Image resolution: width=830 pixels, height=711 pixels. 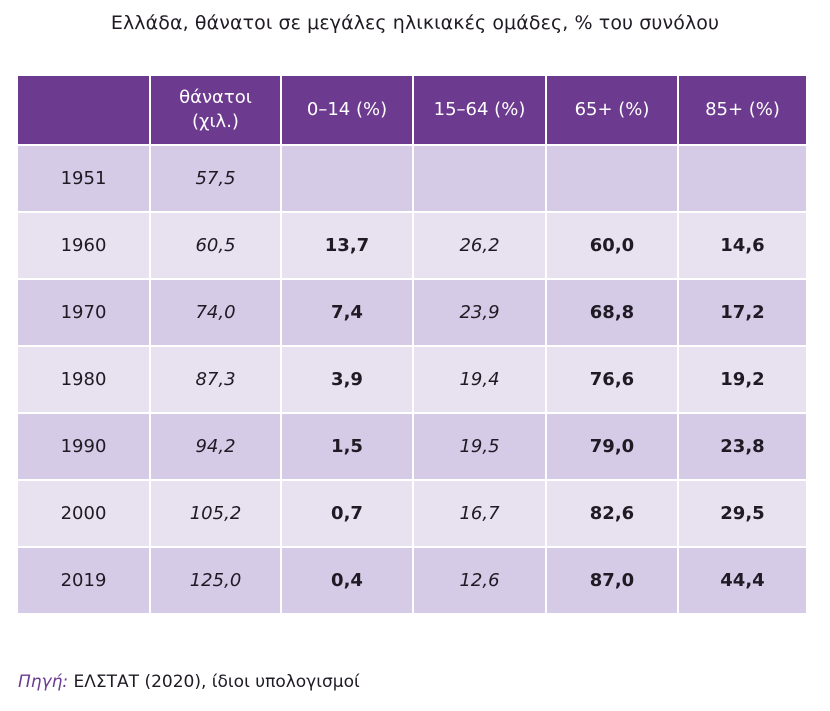 I want to click on cell-age-65: 82,6, so click(x=612, y=513).